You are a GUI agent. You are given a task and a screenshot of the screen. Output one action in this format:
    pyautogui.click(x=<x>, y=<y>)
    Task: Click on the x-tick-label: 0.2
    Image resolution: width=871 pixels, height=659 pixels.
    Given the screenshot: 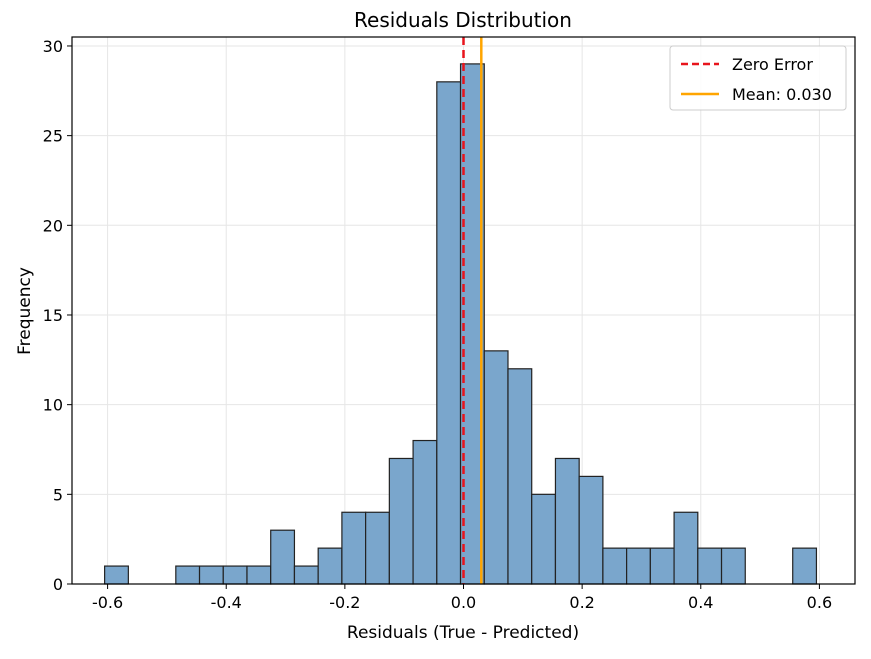 What is the action you would take?
    pyautogui.click(x=581, y=602)
    